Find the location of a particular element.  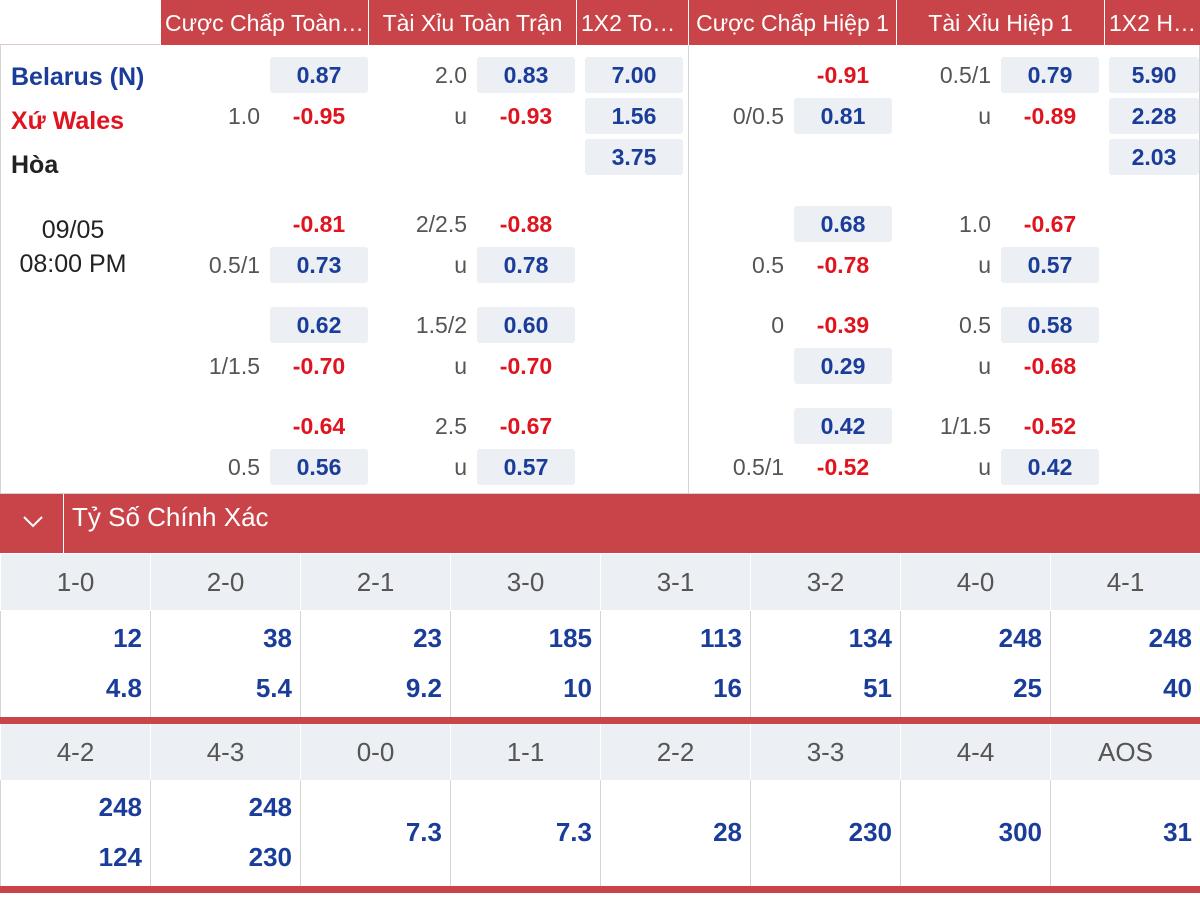

under-odds: -0.68 is located at coordinates (1050, 366).